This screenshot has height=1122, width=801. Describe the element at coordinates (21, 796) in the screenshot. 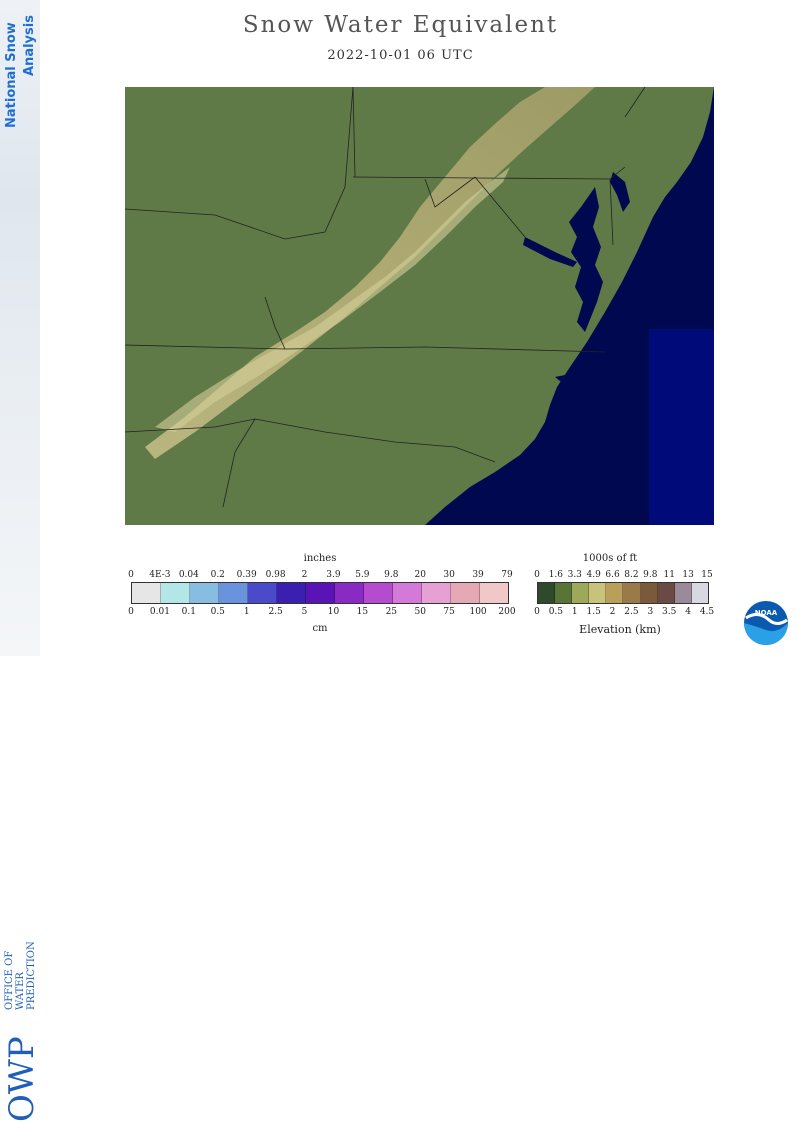

I see `owp-logo: OWP OFFICE OF WATER PREDICTION` at that location.